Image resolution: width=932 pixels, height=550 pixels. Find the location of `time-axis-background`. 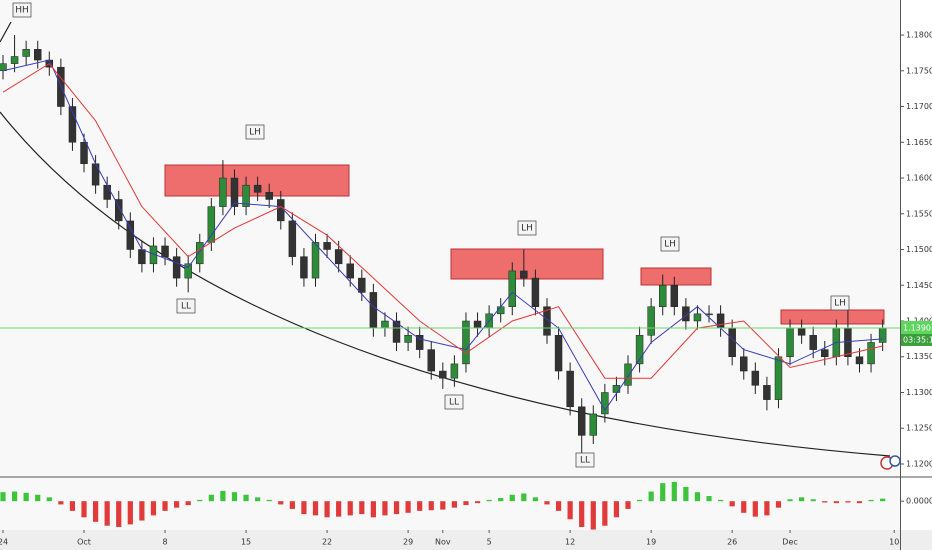

time-axis-background is located at coordinates (466, 540).